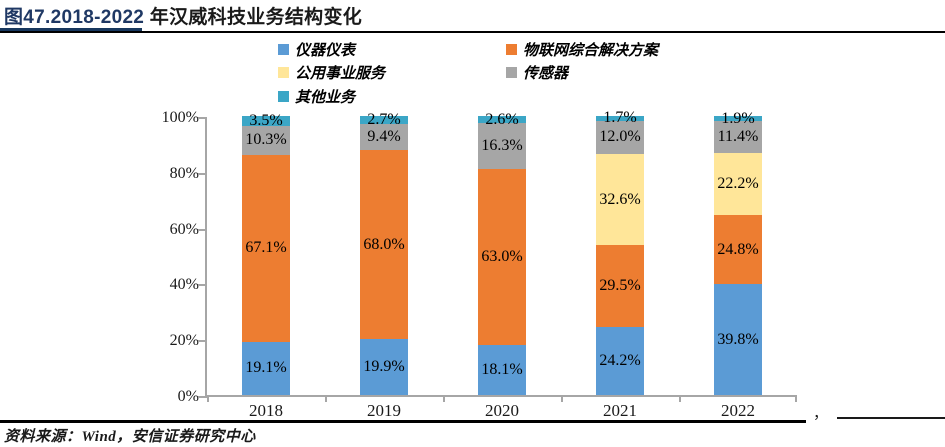  What do you see at coordinates (266, 410) in the screenshot?
I see `x-axis-category-label: 2018` at bounding box center [266, 410].